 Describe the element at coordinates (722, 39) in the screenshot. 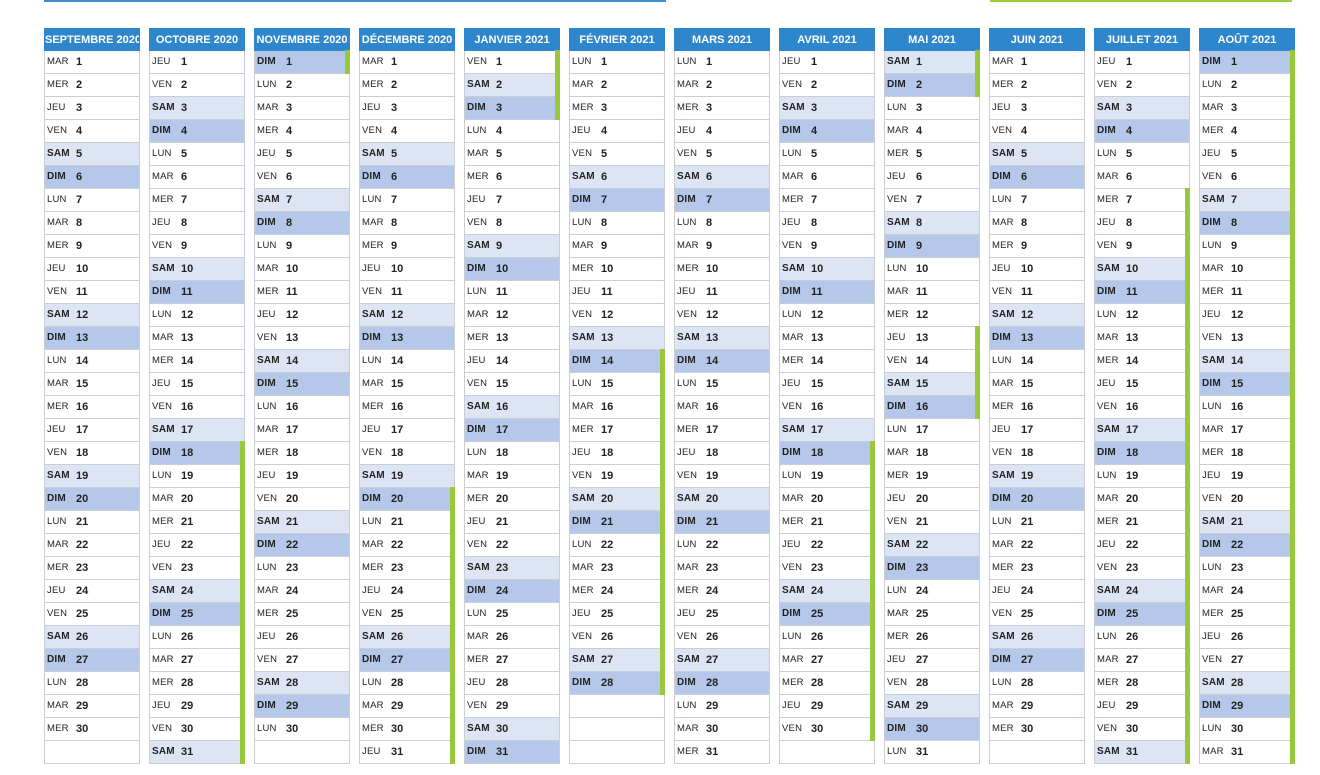

I see `month-header: MARS 2021` at that location.